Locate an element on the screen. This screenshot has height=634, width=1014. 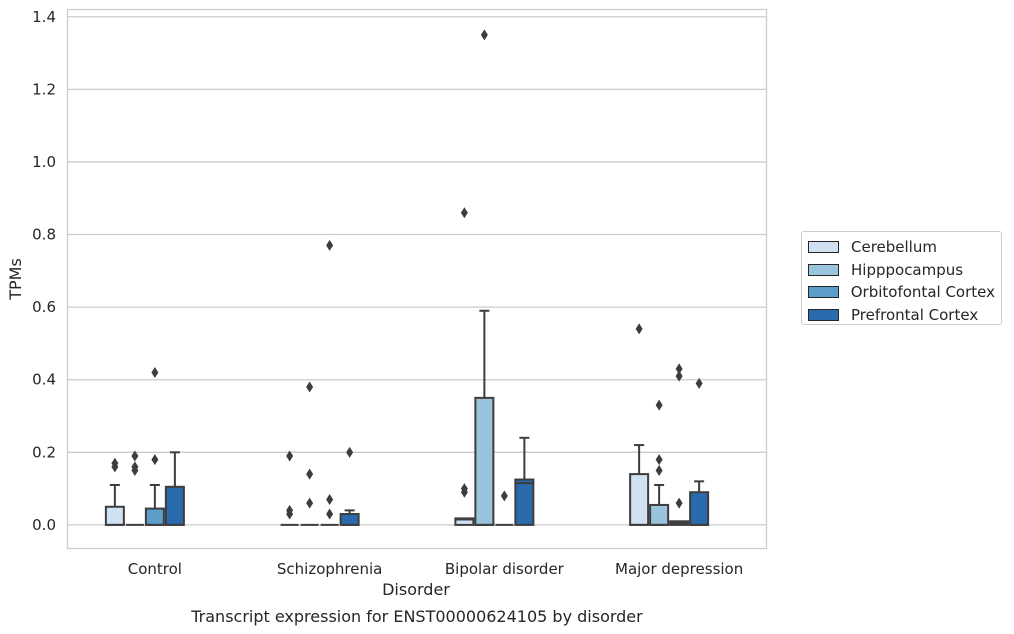
legend-label: Prefrontal Cortex is located at coordinates (915, 314).